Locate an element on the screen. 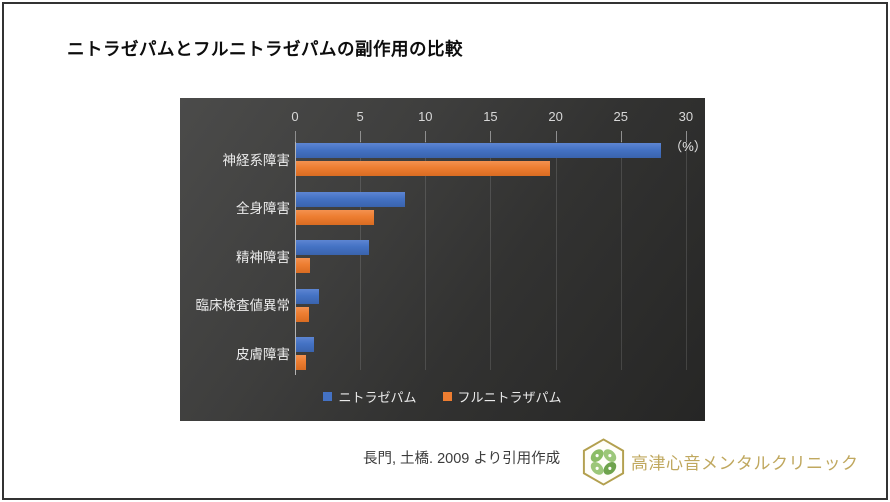 Image resolution: width=890 pixels, height=502 pixels. x-axis-tick-label: 5 is located at coordinates (360, 116).